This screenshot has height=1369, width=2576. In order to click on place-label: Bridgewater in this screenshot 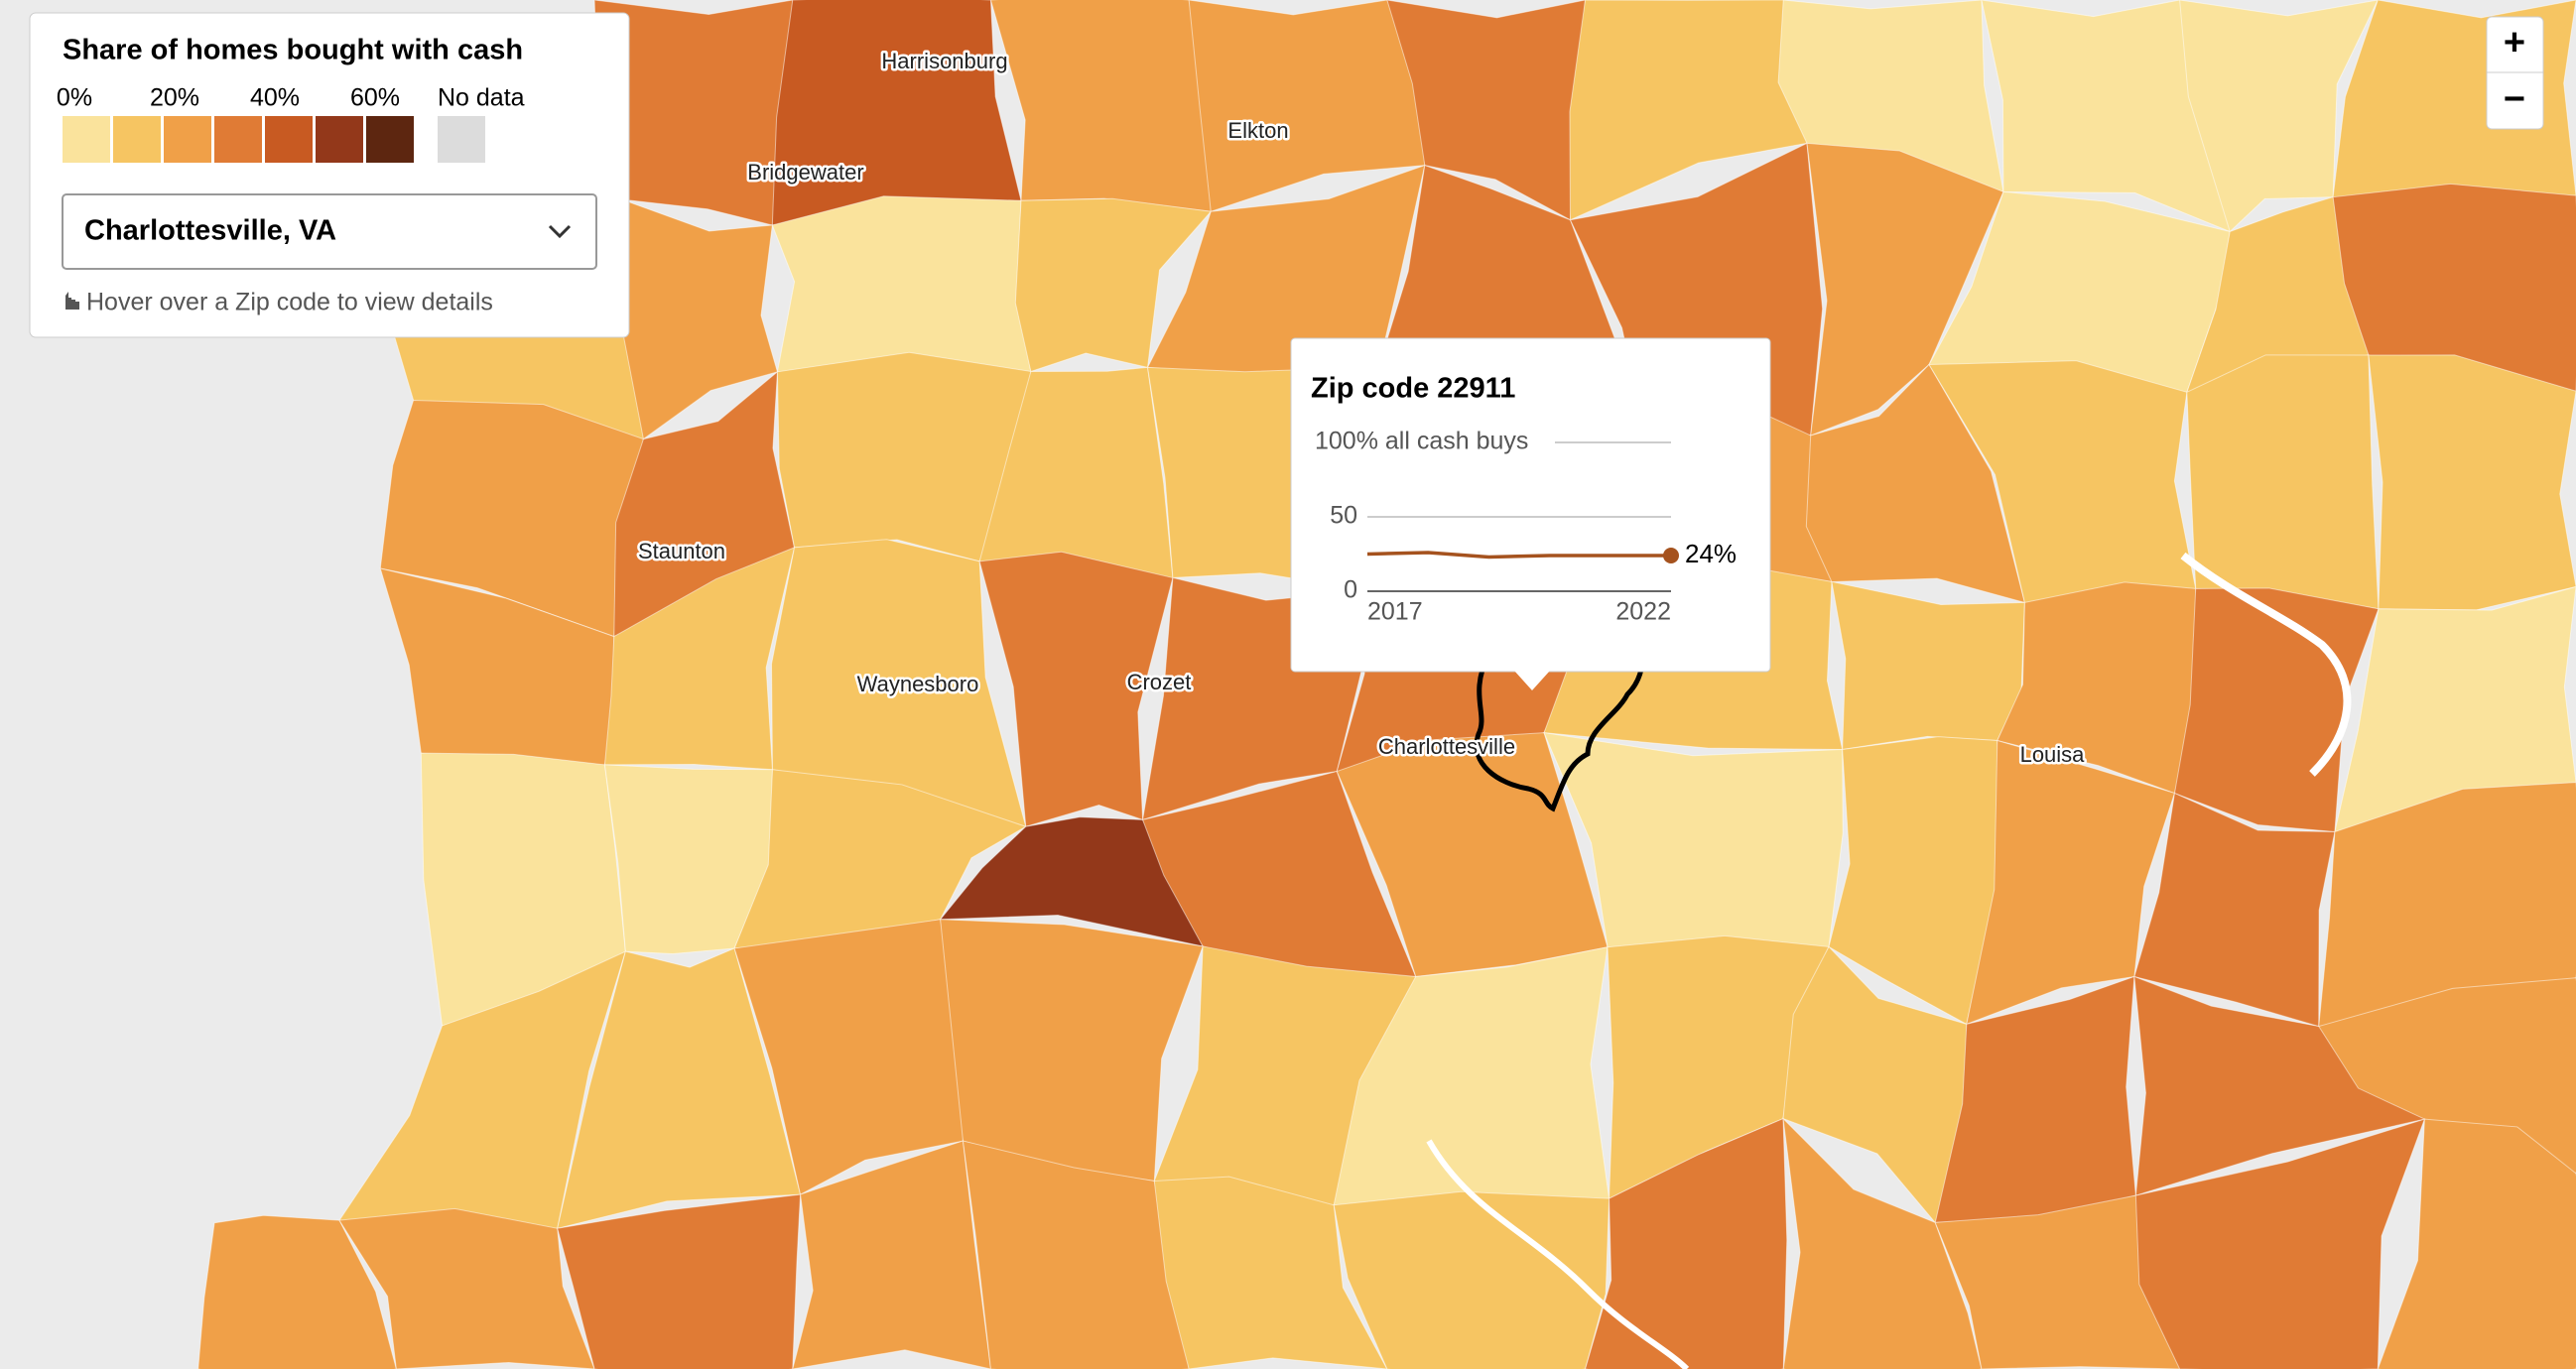, I will do `click(805, 172)`.